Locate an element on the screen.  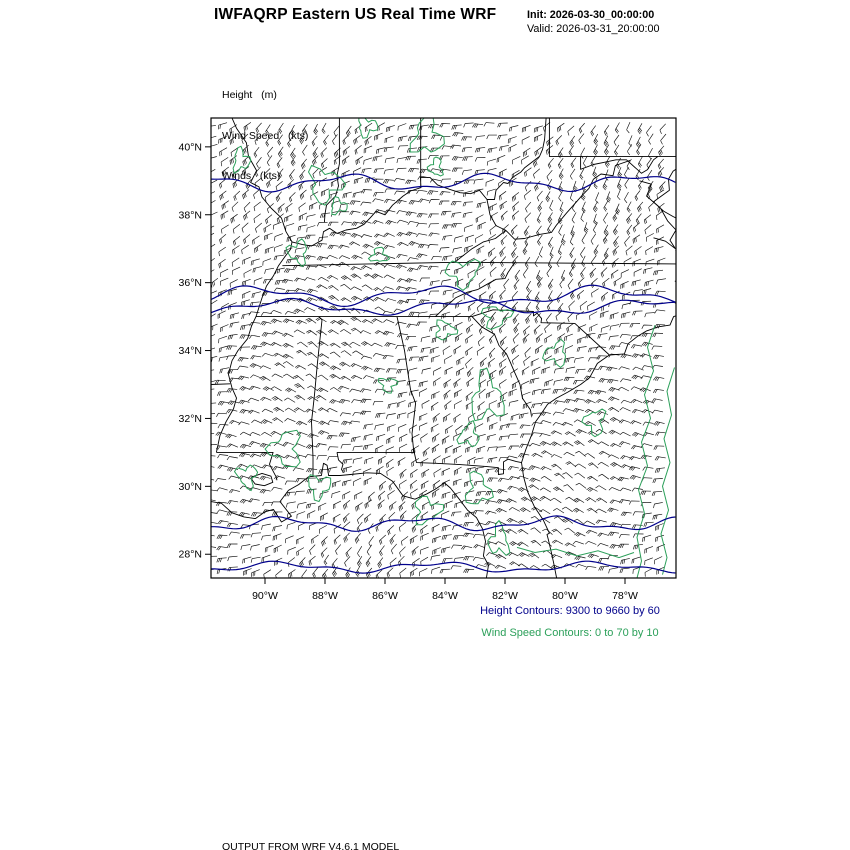
valid-time: Valid: 2026-03-31_20:00:00 is located at coordinates (593, 30).